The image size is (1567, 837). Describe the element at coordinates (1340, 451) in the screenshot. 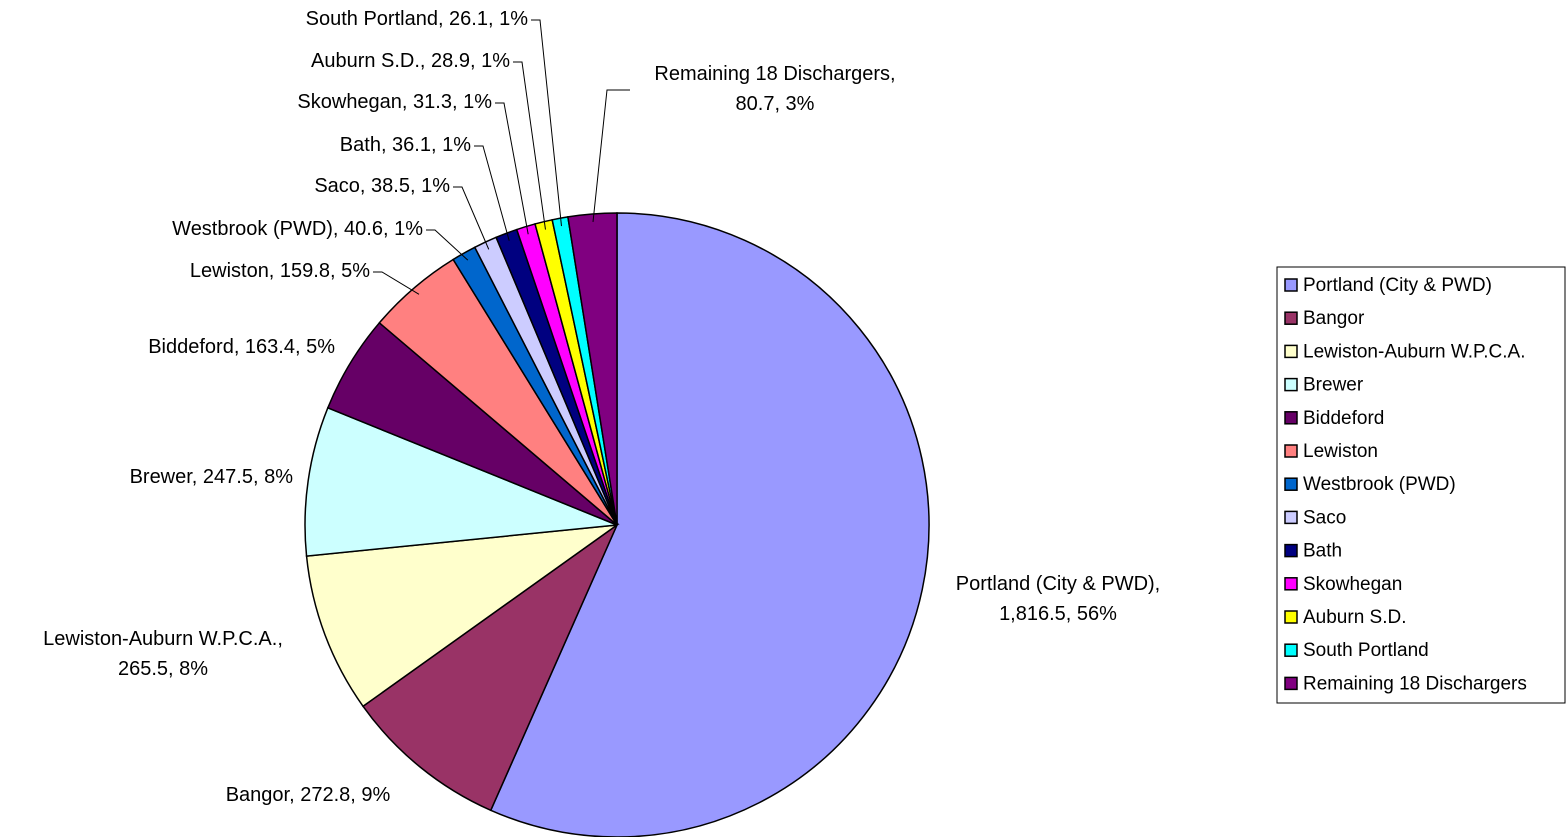

I see `legend-label: Lewiston` at that location.